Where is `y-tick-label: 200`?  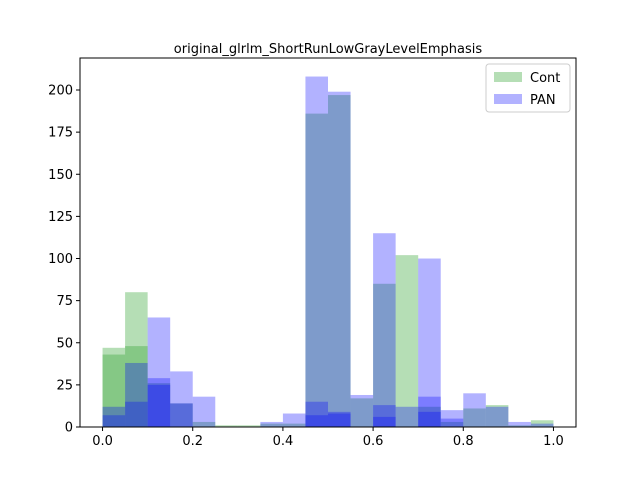
y-tick-label: 200 is located at coordinates (60, 91).